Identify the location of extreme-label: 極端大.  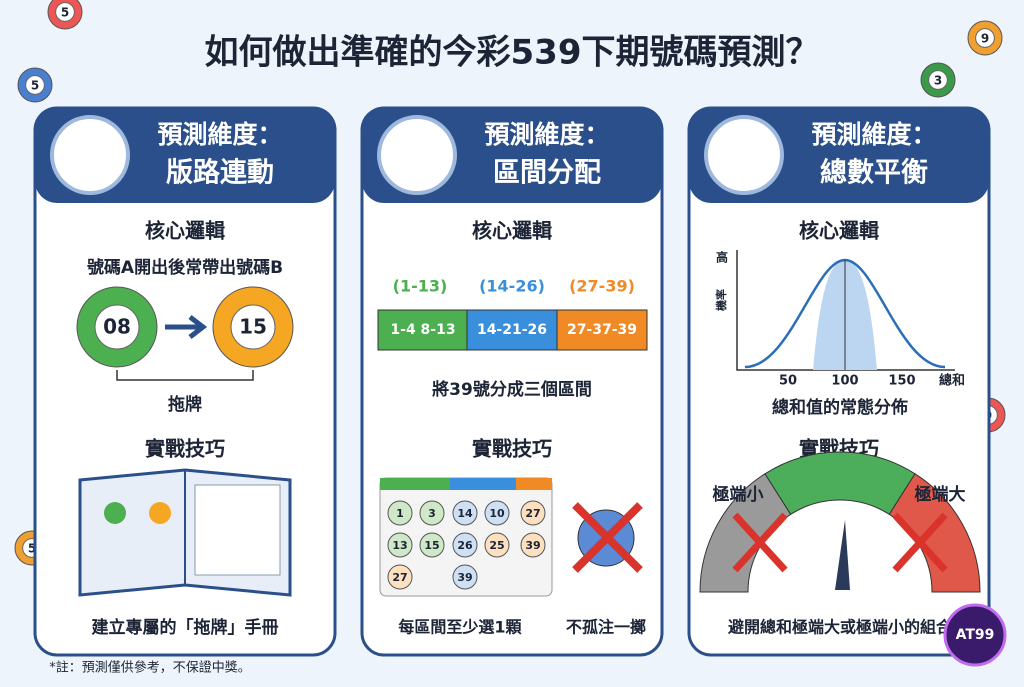
(940, 494).